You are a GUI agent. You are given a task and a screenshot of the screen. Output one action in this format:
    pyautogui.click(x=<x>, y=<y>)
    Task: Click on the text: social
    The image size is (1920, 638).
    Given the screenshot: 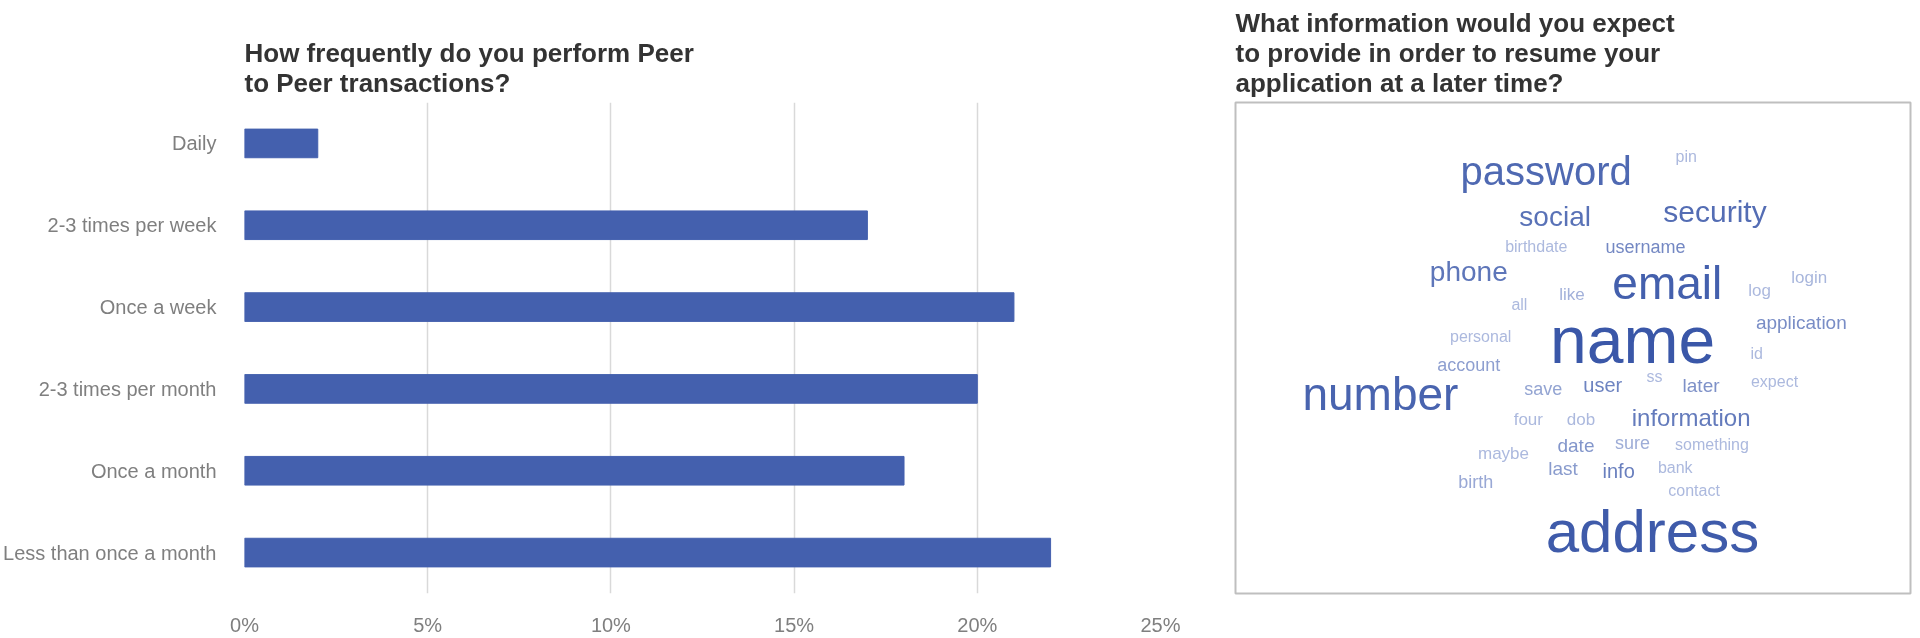 What is the action you would take?
    pyautogui.click(x=1555, y=217)
    